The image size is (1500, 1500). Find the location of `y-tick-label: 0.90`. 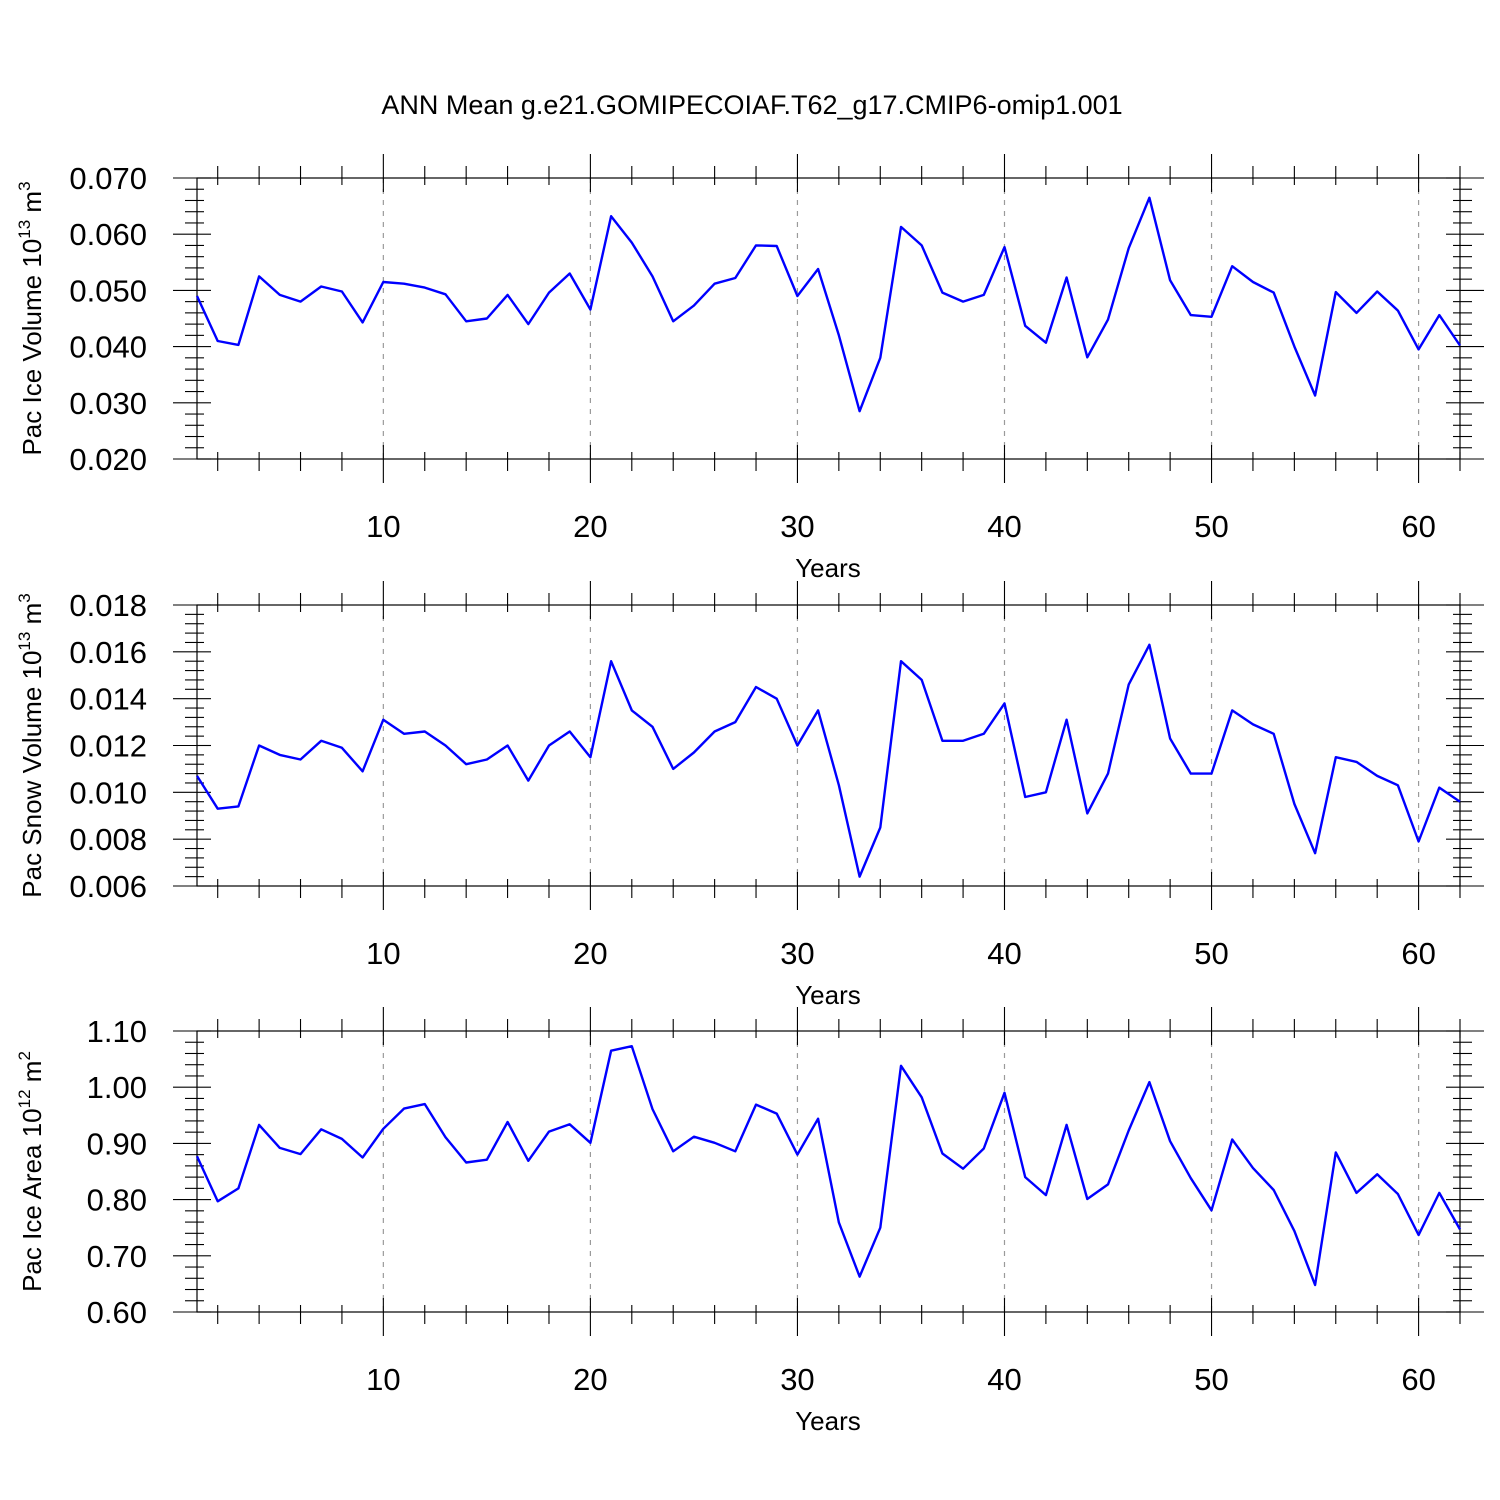

y-tick-label: 0.90 is located at coordinates (117, 1143).